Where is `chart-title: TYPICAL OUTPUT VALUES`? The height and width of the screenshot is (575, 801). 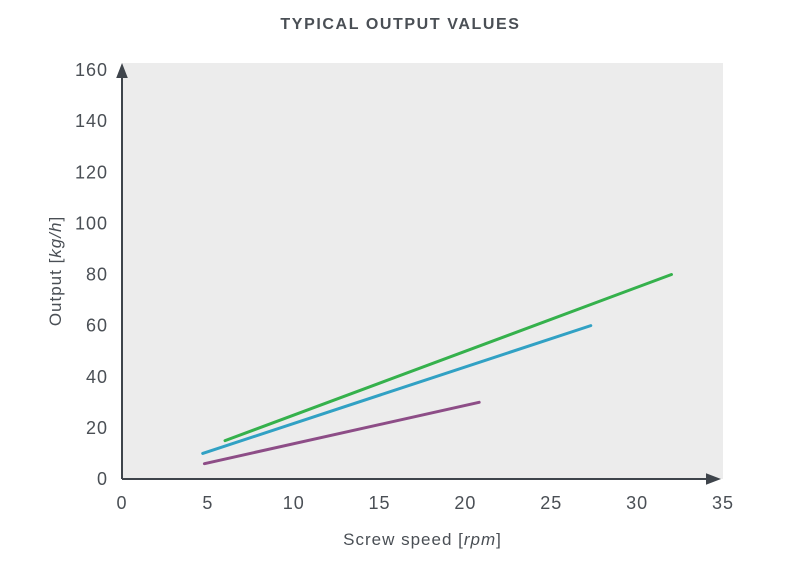
chart-title: TYPICAL OUTPUT VALUES is located at coordinates (400, 24).